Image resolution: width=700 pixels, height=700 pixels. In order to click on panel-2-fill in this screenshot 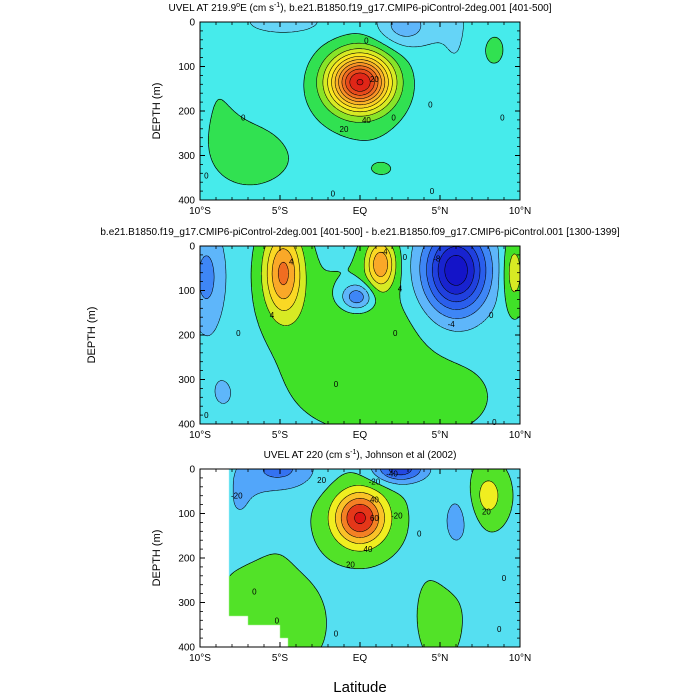, I will do `click(360, 335)`.